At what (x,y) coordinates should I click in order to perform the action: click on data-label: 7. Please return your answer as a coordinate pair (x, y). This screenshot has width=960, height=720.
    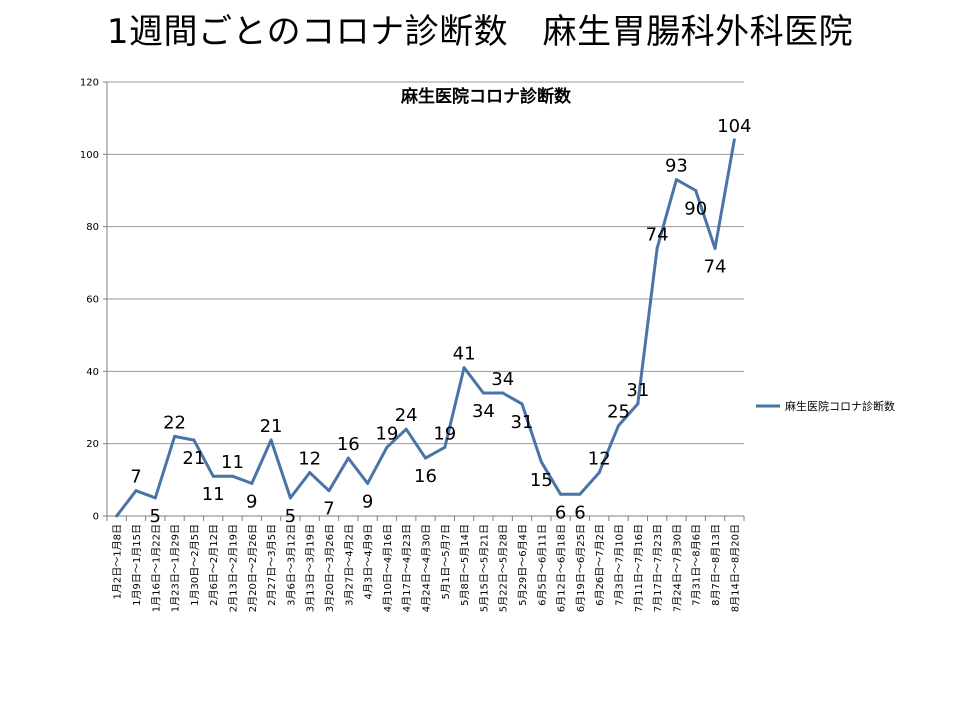
    Looking at the image, I should click on (135, 477).